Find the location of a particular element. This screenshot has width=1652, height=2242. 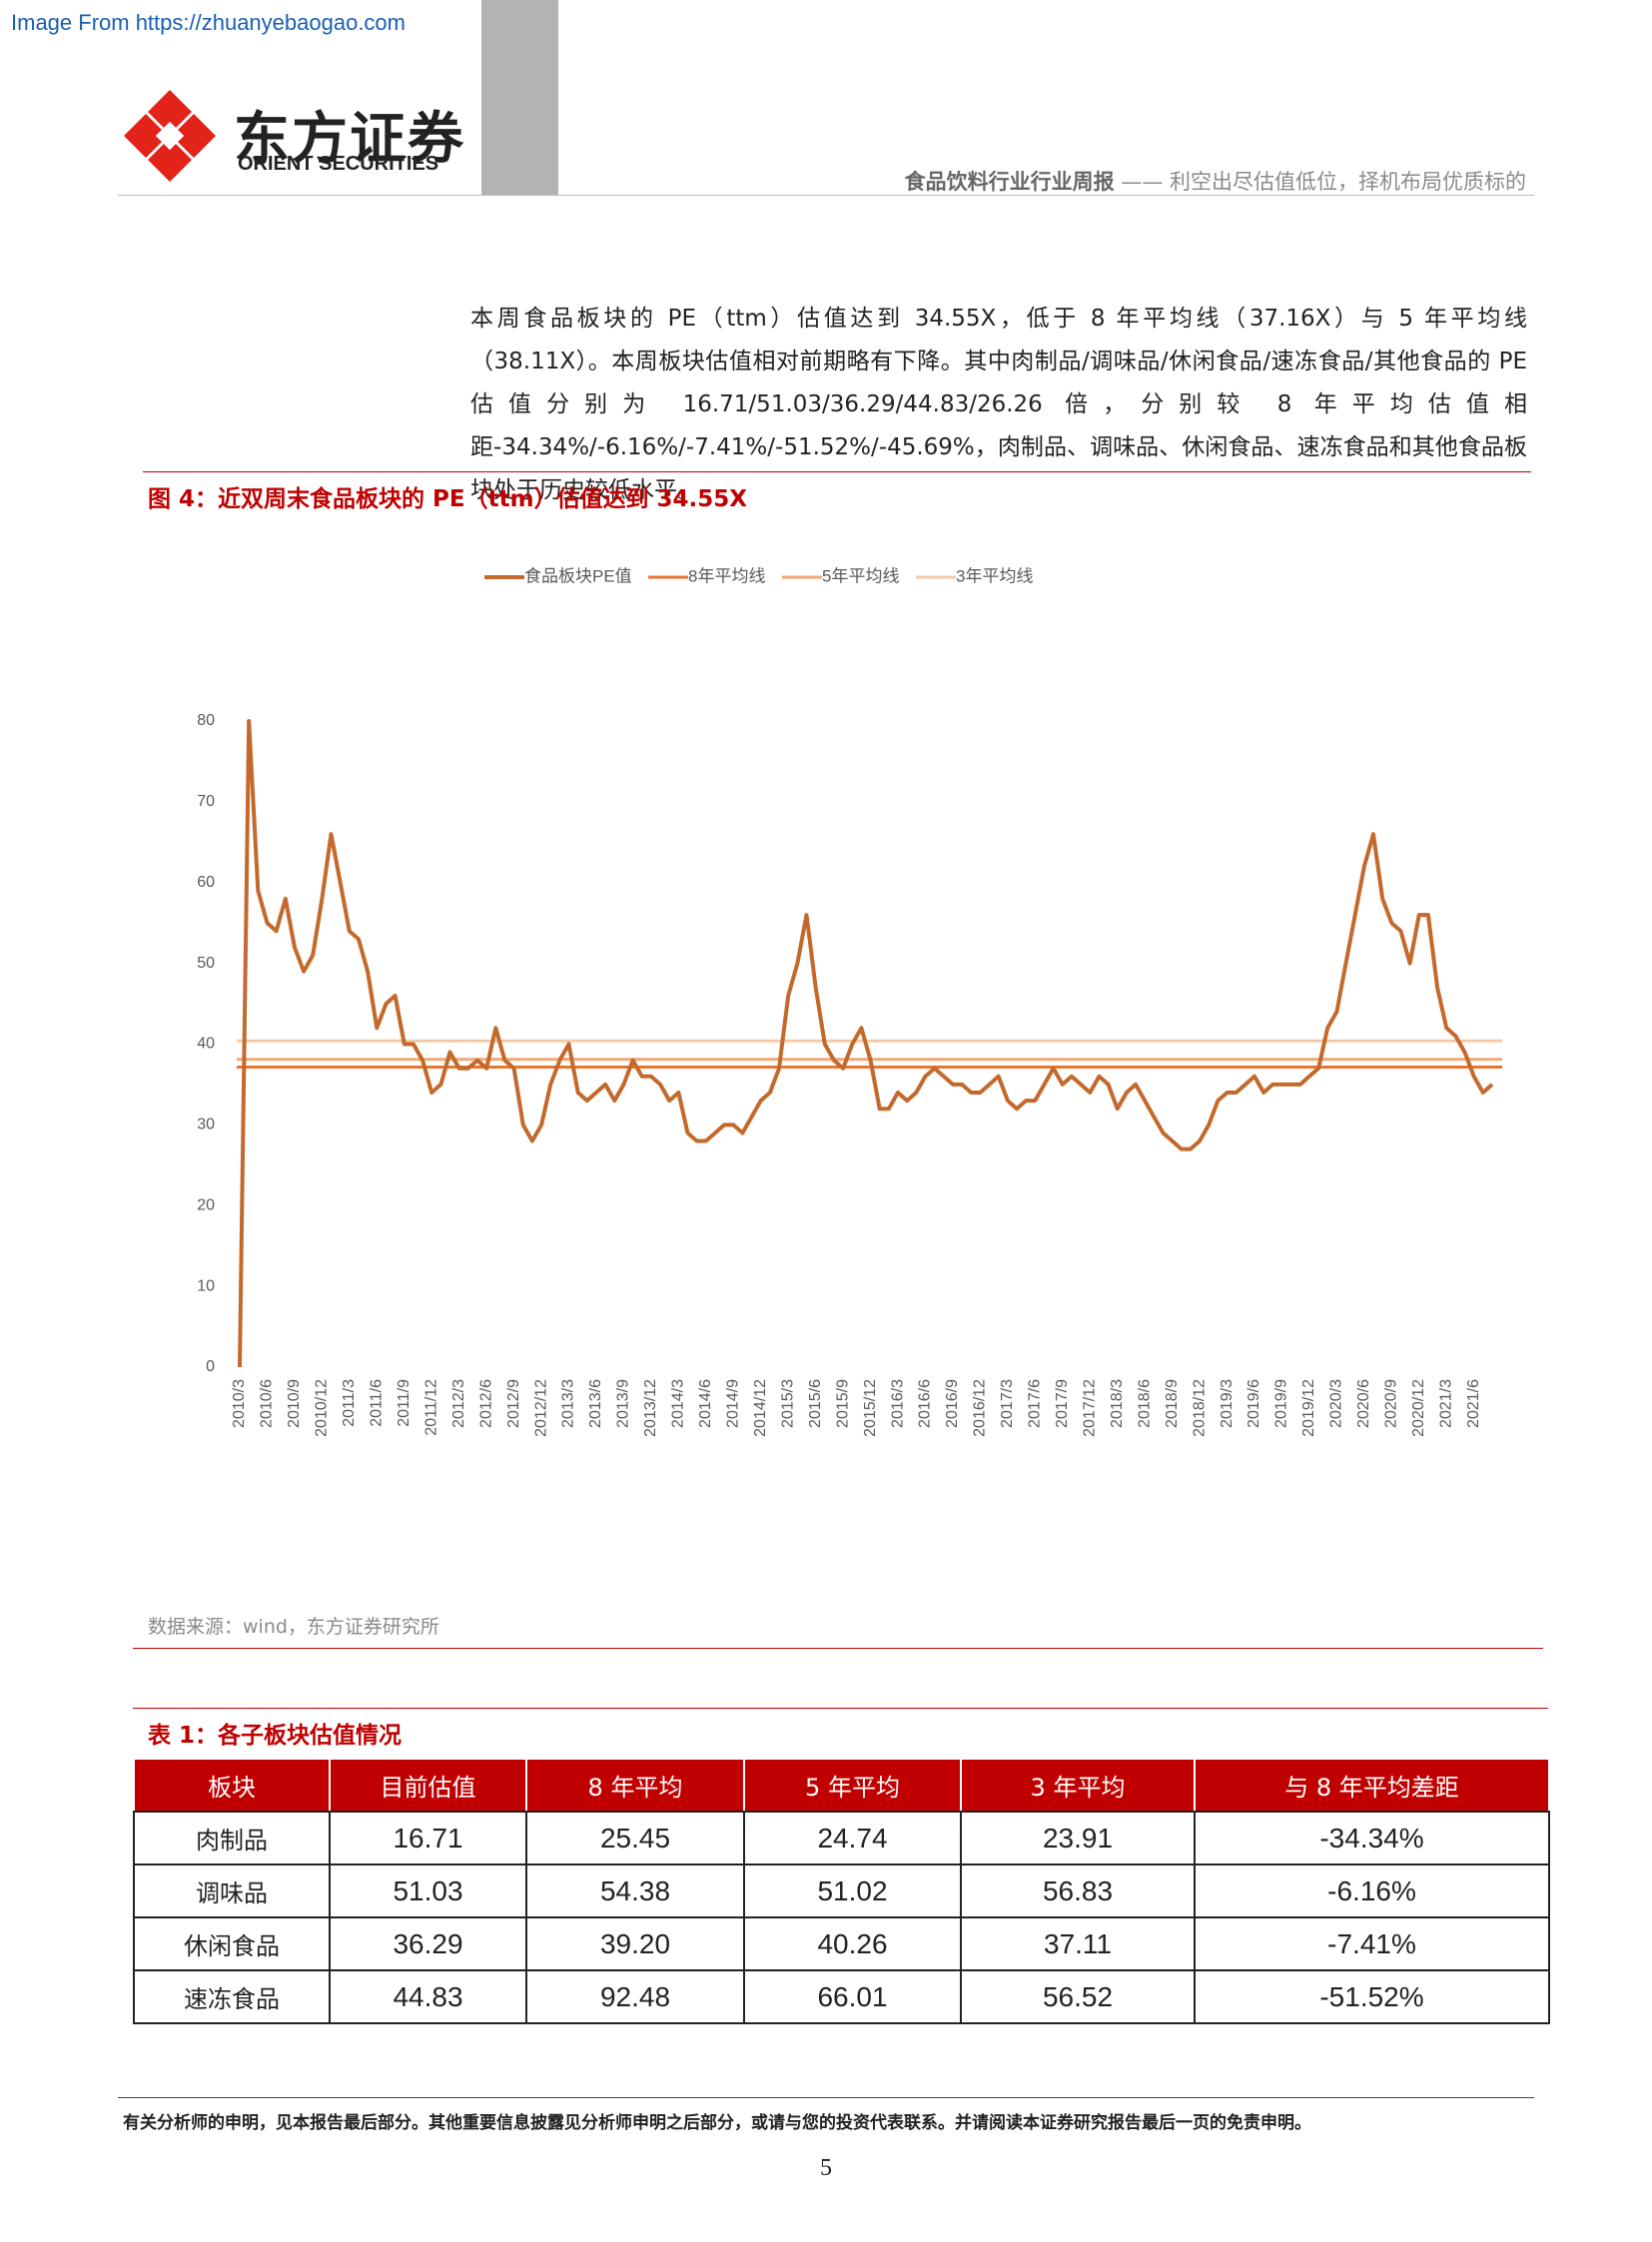

x-tick-label: 2010/6 is located at coordinates (267, 1403).